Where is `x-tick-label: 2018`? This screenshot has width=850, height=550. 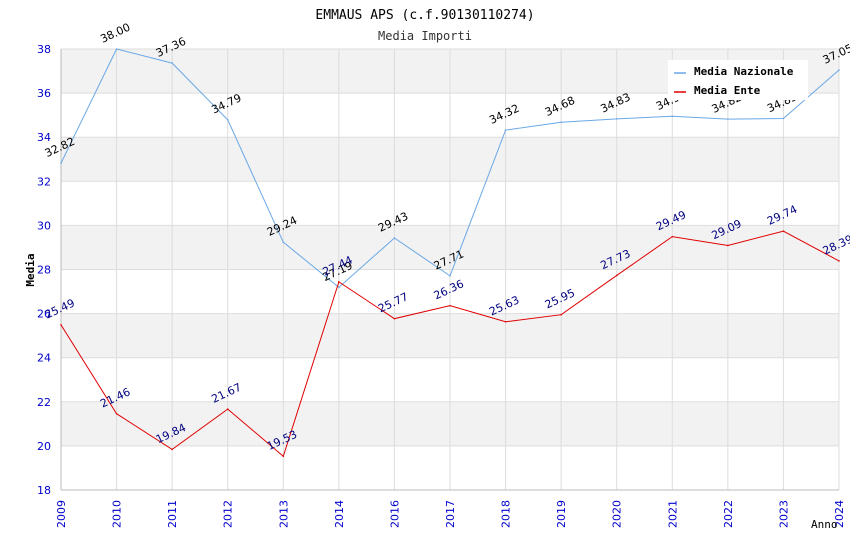
x-tick-label: 2018 is located at coordinates (506, 514).